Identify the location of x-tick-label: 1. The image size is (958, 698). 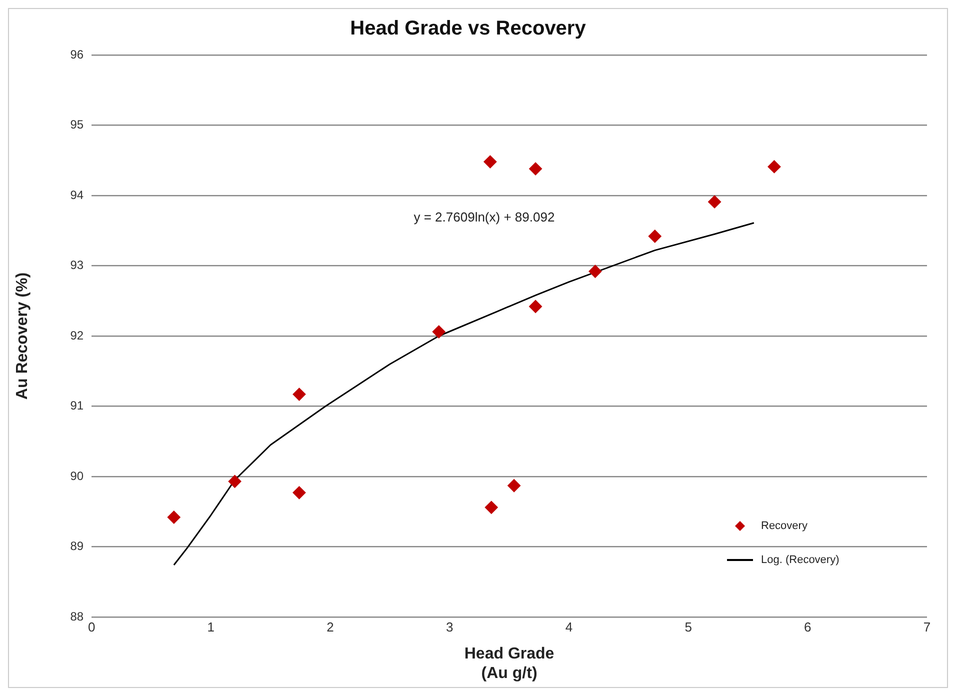
(211, 626).